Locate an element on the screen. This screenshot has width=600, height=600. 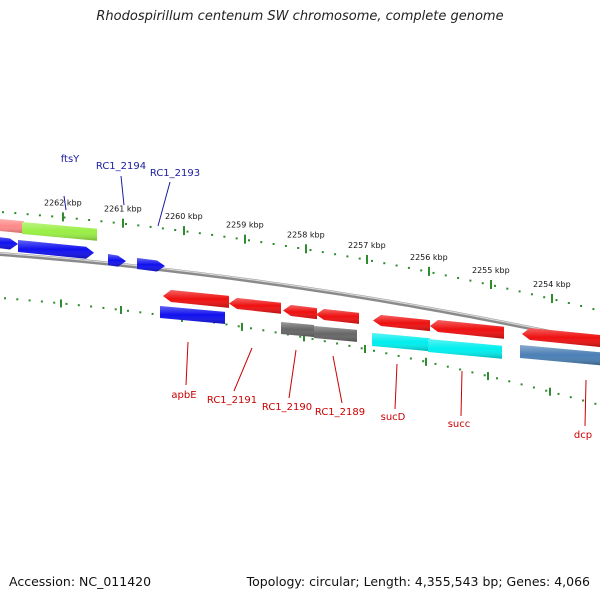
gene-ftsY-region-shading is located at coordinates (59, 231).